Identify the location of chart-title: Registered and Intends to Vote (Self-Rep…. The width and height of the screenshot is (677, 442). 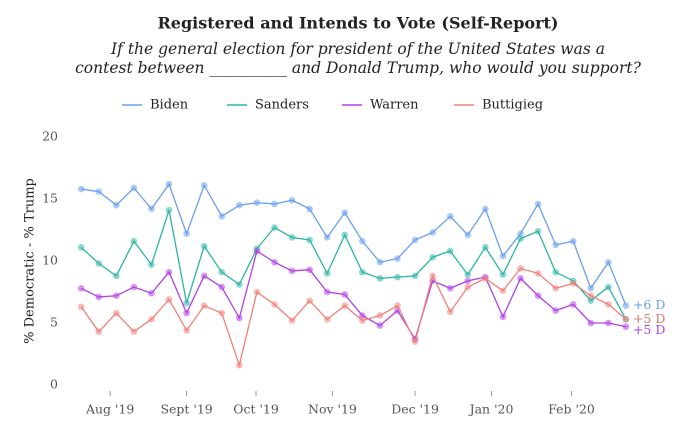
(358, 23).